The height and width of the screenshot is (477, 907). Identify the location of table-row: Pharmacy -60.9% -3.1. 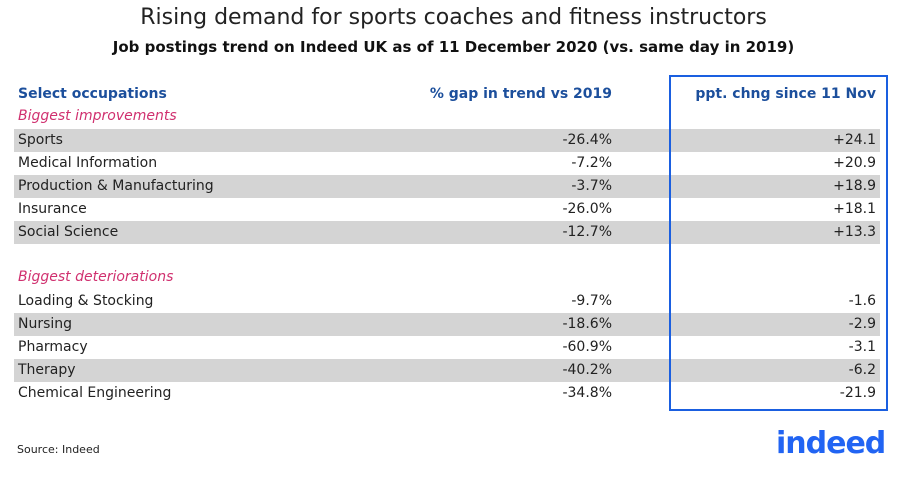
(447, 347).